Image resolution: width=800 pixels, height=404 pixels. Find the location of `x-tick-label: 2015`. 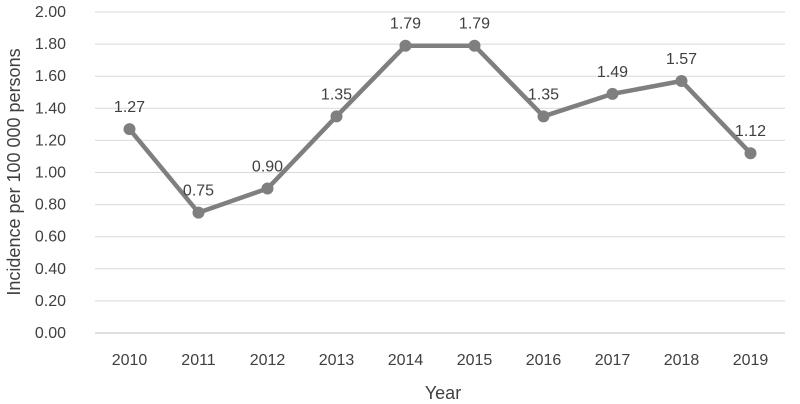

x-tick-label: 2015 is located at coordinates (475, 360).